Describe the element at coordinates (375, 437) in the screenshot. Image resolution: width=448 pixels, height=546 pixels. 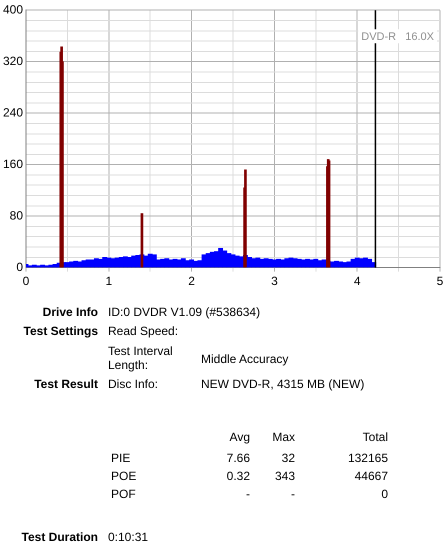
I see `text: Total` at that location.